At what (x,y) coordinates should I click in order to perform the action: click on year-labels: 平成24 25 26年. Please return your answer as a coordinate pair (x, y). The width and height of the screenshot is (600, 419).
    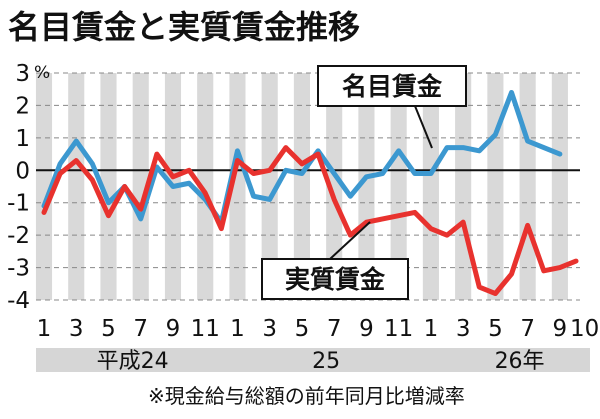
    Looking at the image, I should click on (321, 361).